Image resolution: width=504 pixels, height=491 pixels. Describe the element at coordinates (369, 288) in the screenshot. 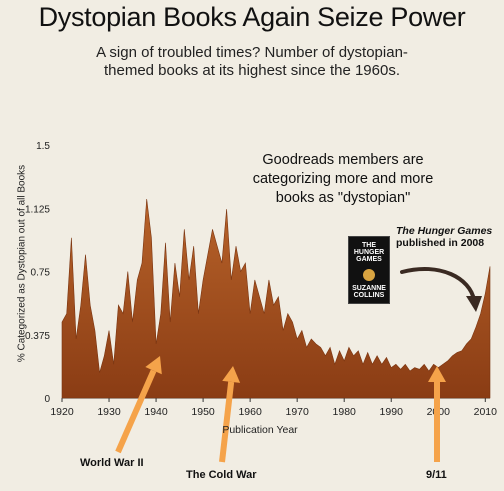

I see `cover-author-first: SUZANNE` at that location.